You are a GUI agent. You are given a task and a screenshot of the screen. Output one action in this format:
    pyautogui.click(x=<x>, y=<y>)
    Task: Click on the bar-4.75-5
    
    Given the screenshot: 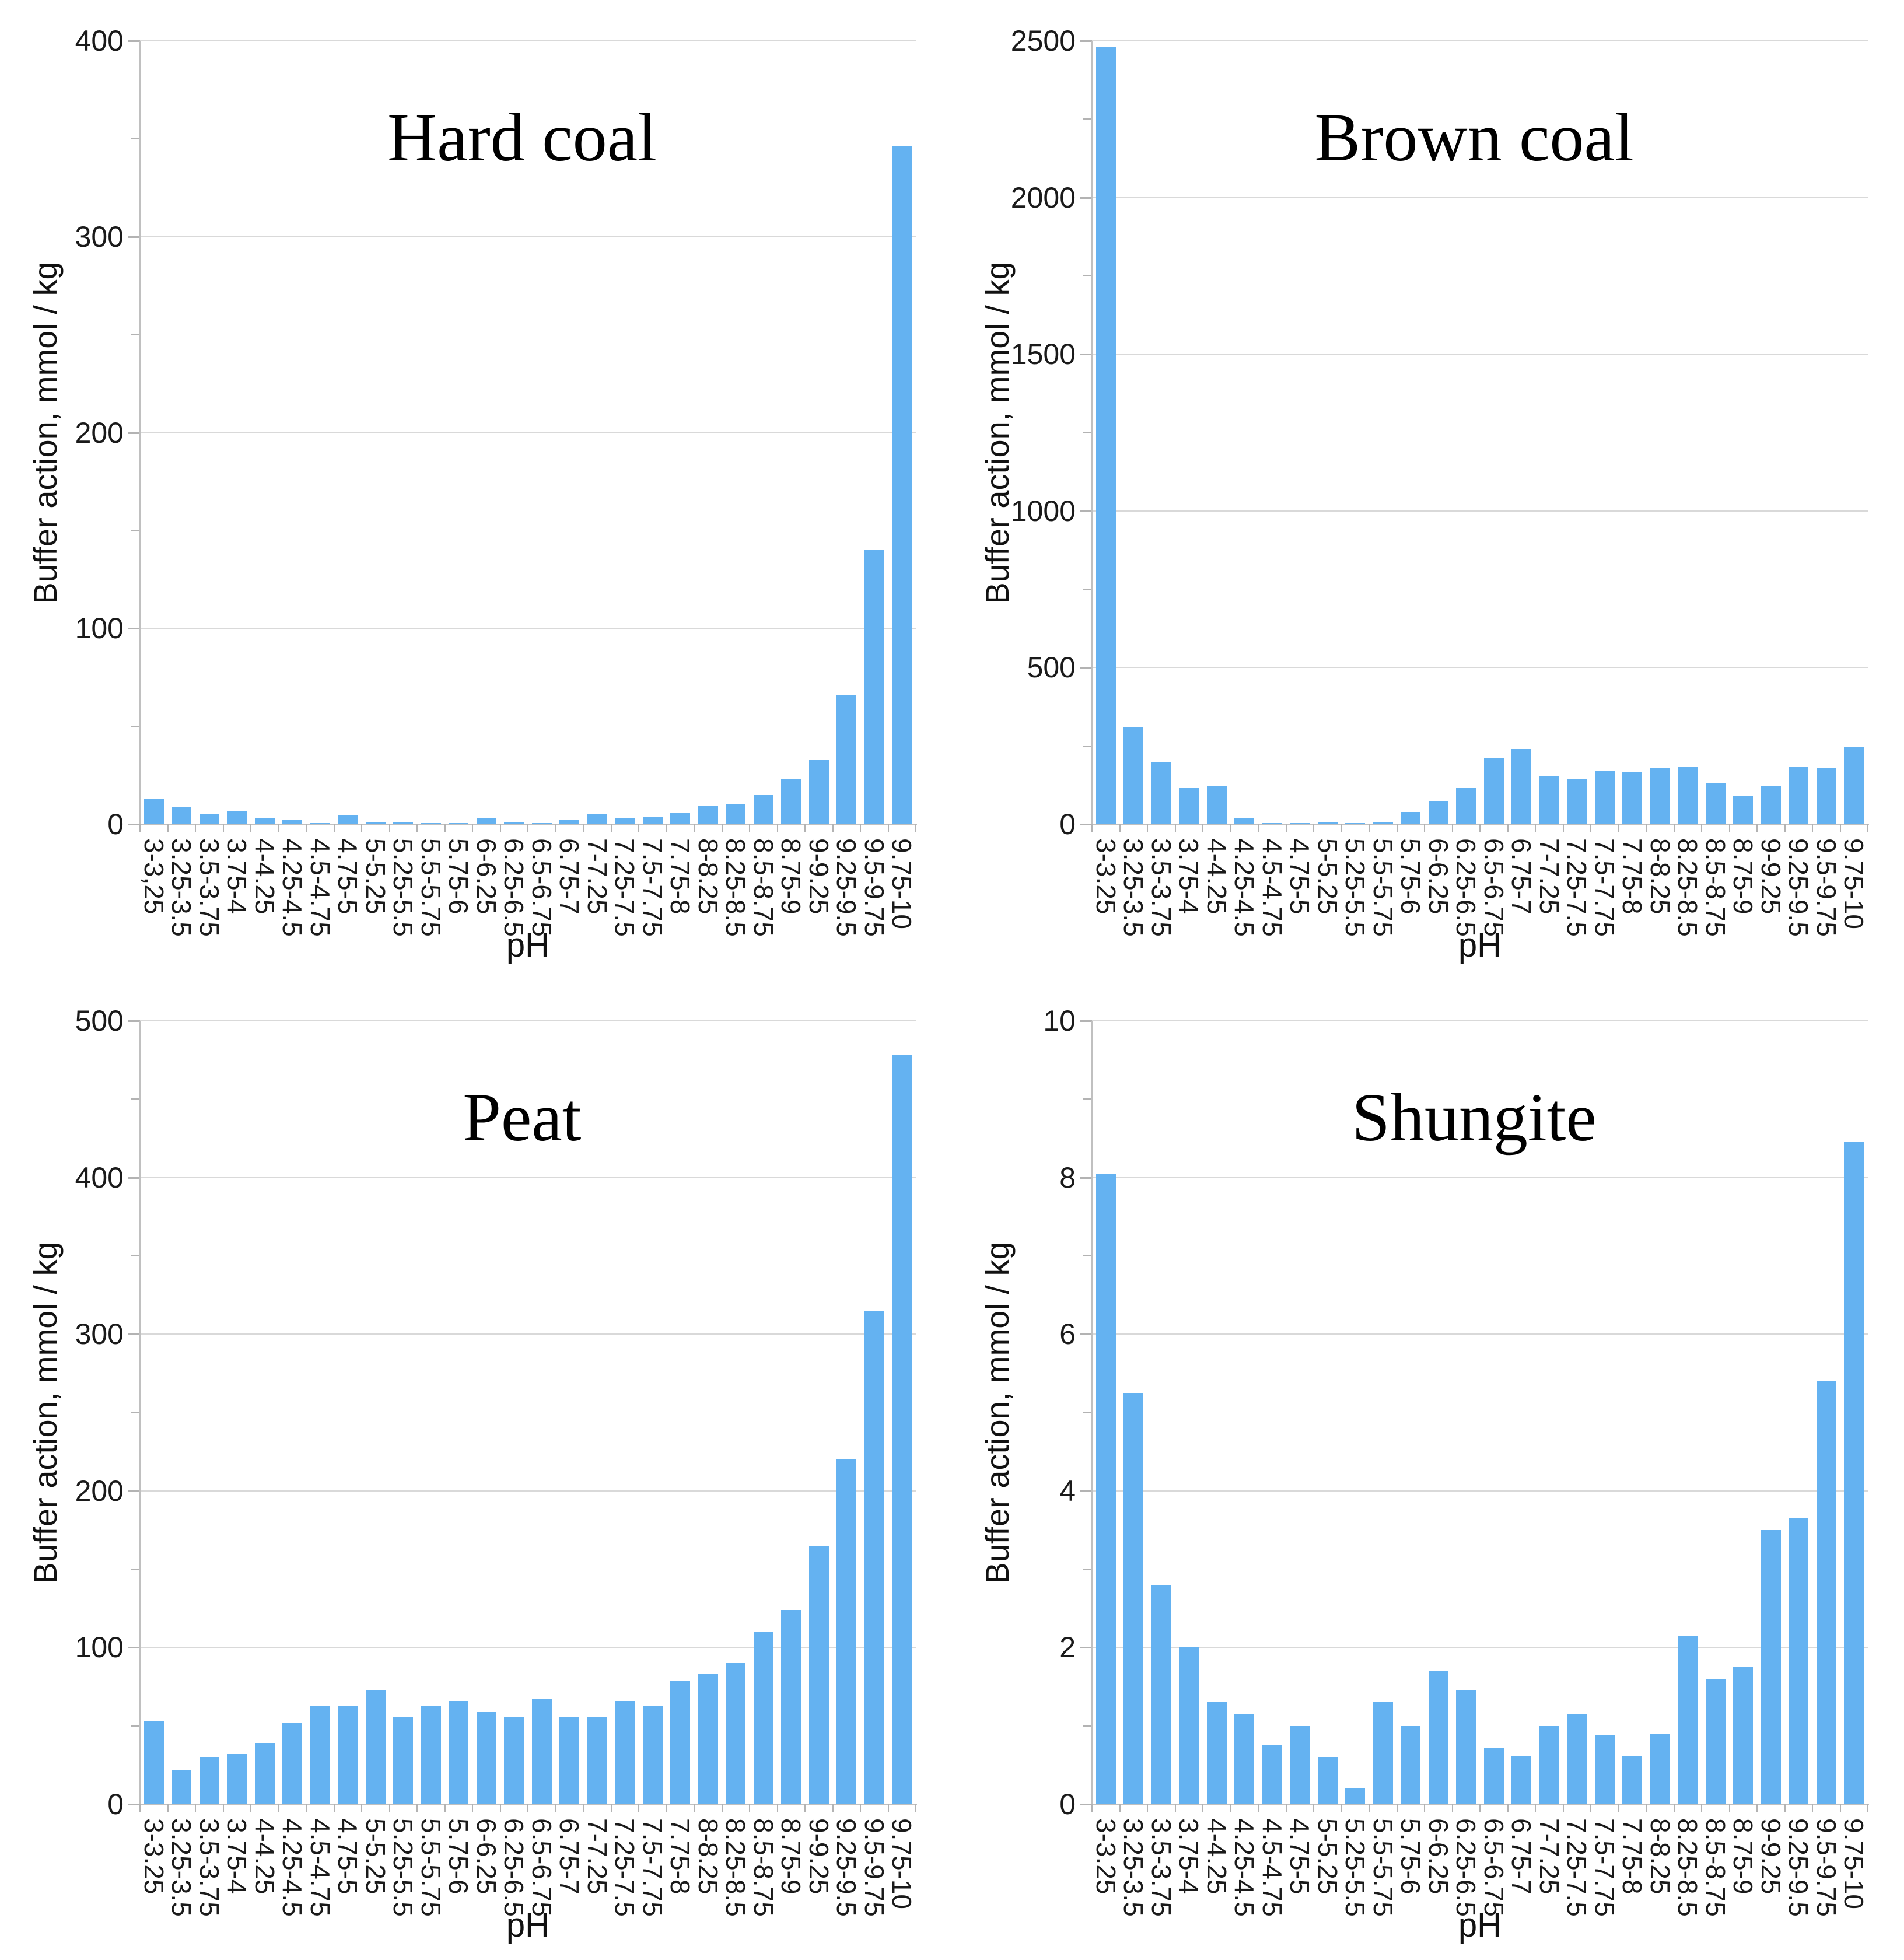 What is the action you would take?
    pyautogui.click(x=348, y=1754)
    